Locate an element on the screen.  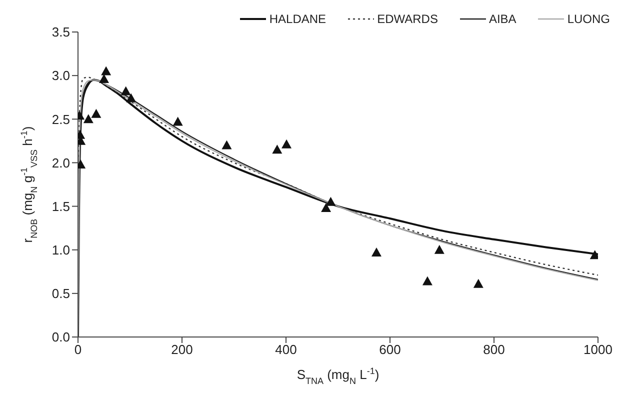
y-tick-label: 0.0 is located at coordinates (61, 337).